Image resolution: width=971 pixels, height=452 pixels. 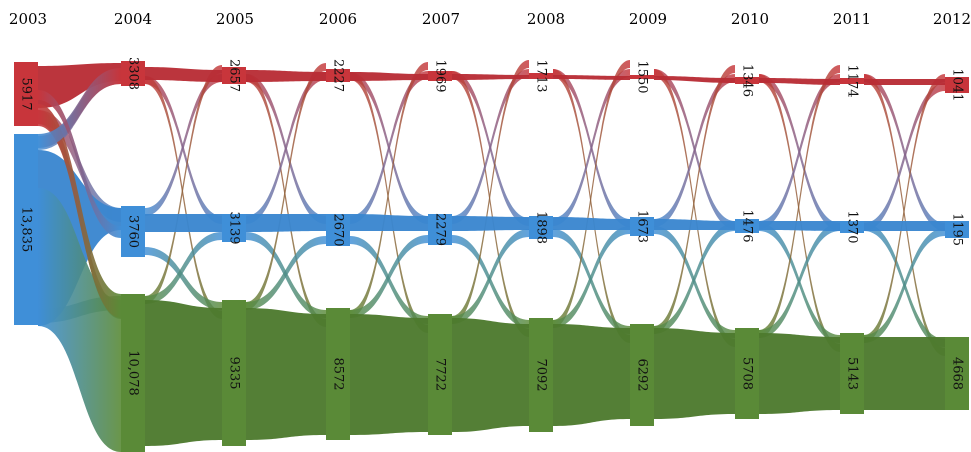 I want to click on link-2010-green-to-green, so click(x=799, y=373).